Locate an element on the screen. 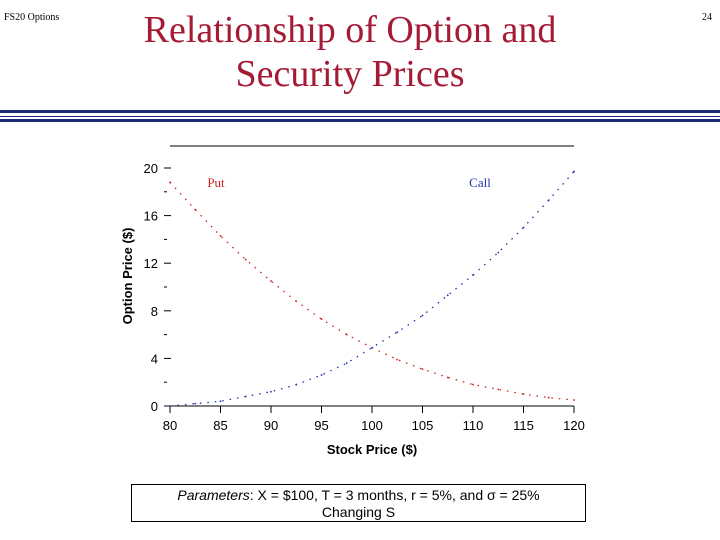 This screenshot has height=540, width=720. y-tick-label: 8 is located at coordinates (154, 311).